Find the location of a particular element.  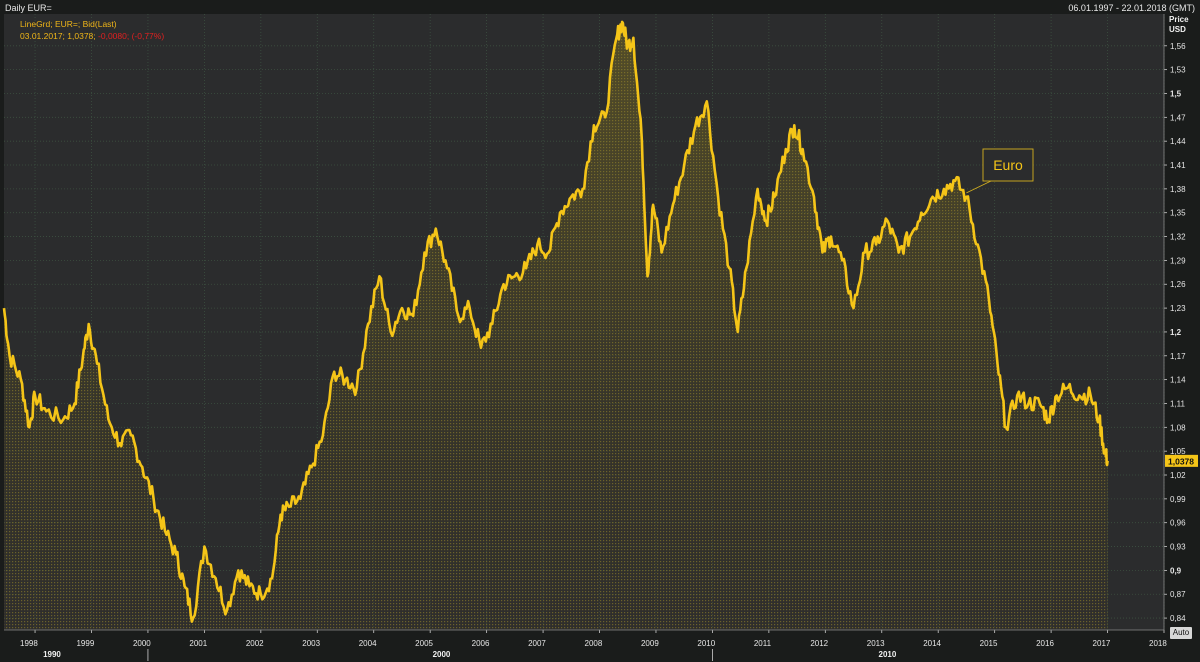

y-tick-label: 1,08 is located at coordinates (1178, 427).